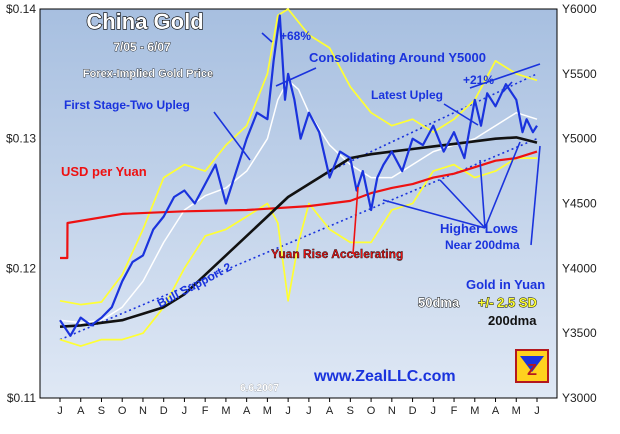 The width and height of the screenshot is (620, 434). I want to click on chart-title: China Gold, so click(144, 21).